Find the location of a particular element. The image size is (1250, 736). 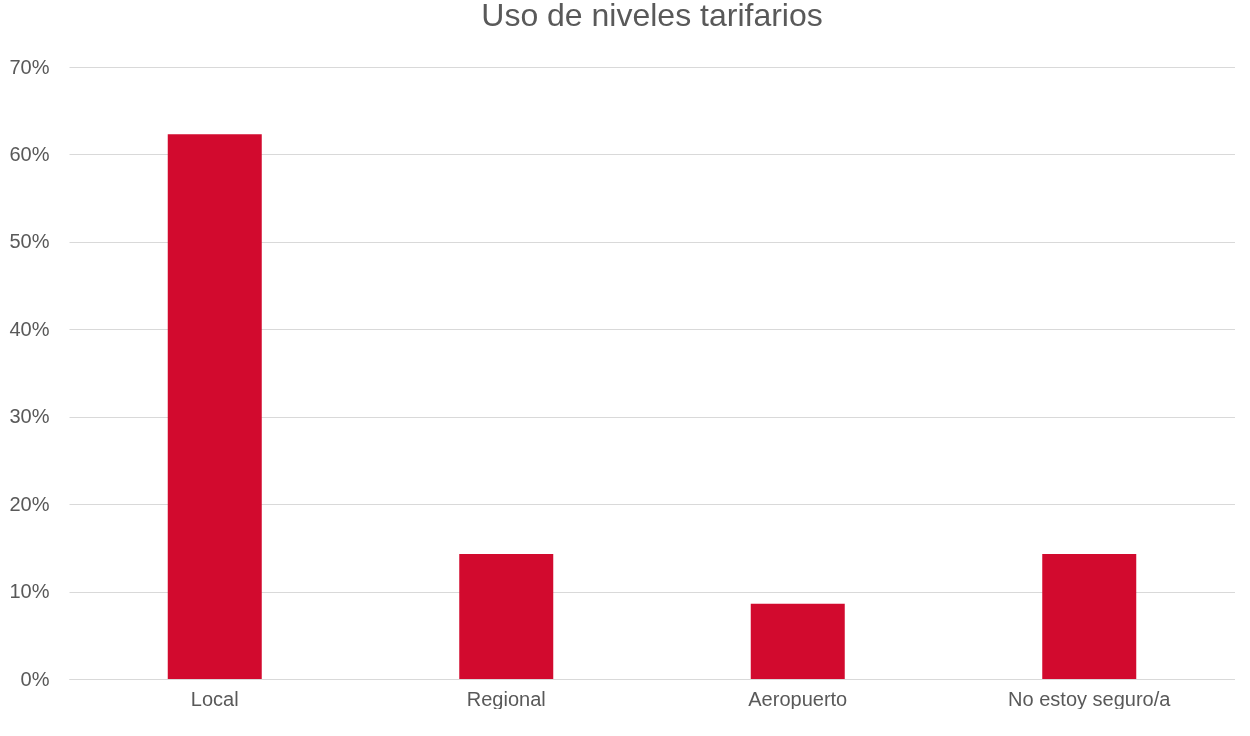

y-tick-label: 40% is located at coordinates (29, 328).